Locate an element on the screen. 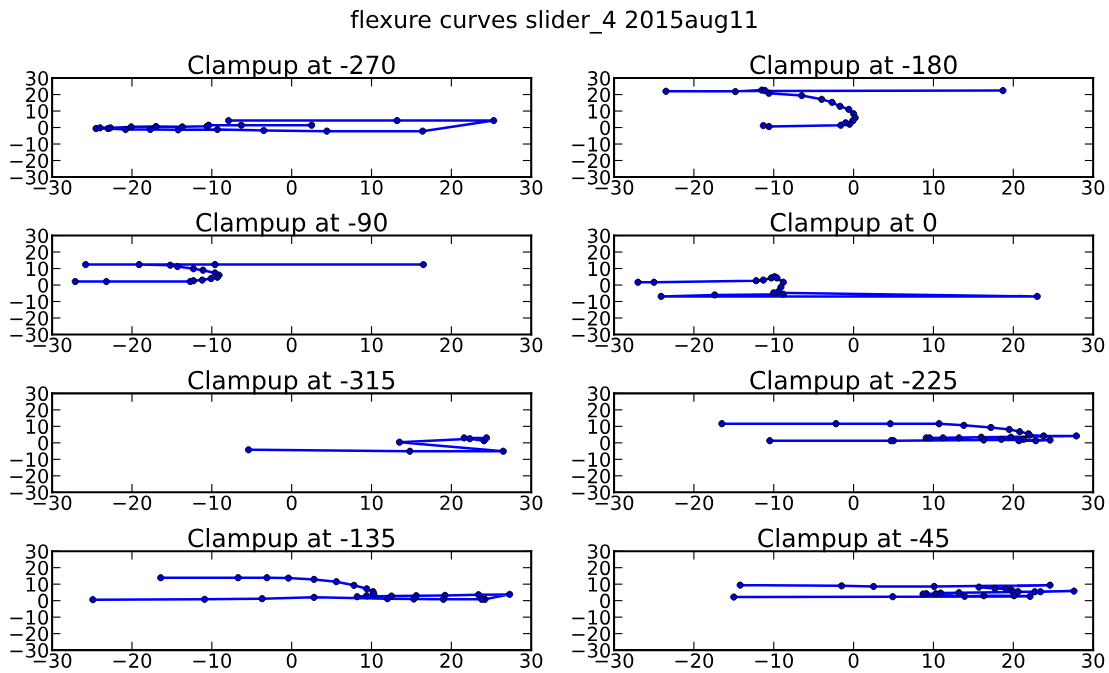 The width and height of the screenshot is (1109, 673). text: flexure curves slider_4 2015aug11 is located at coordinates (553, 22).